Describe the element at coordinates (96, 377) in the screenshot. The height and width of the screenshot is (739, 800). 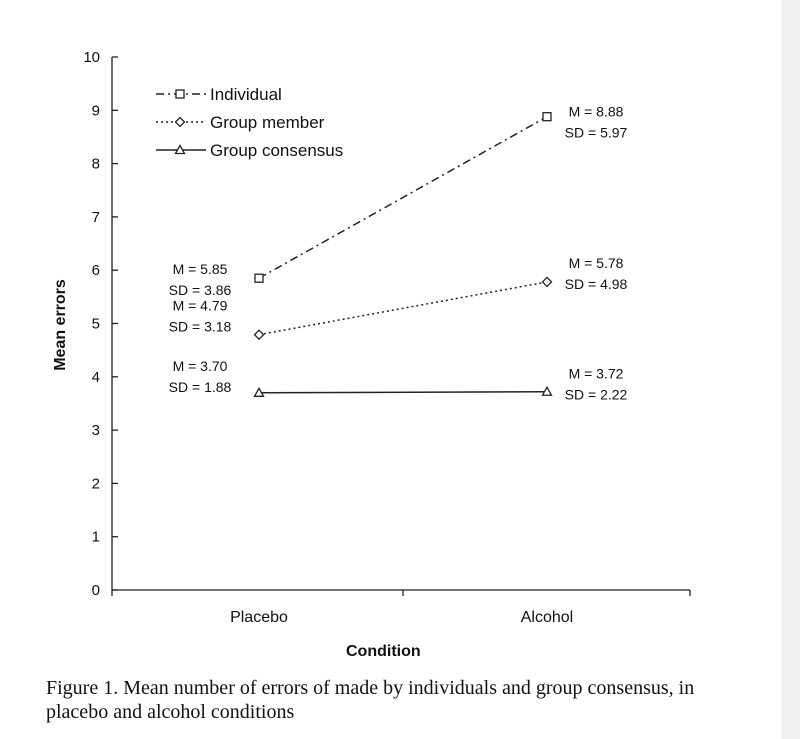
I see `y-tick-label: 4` at that location.